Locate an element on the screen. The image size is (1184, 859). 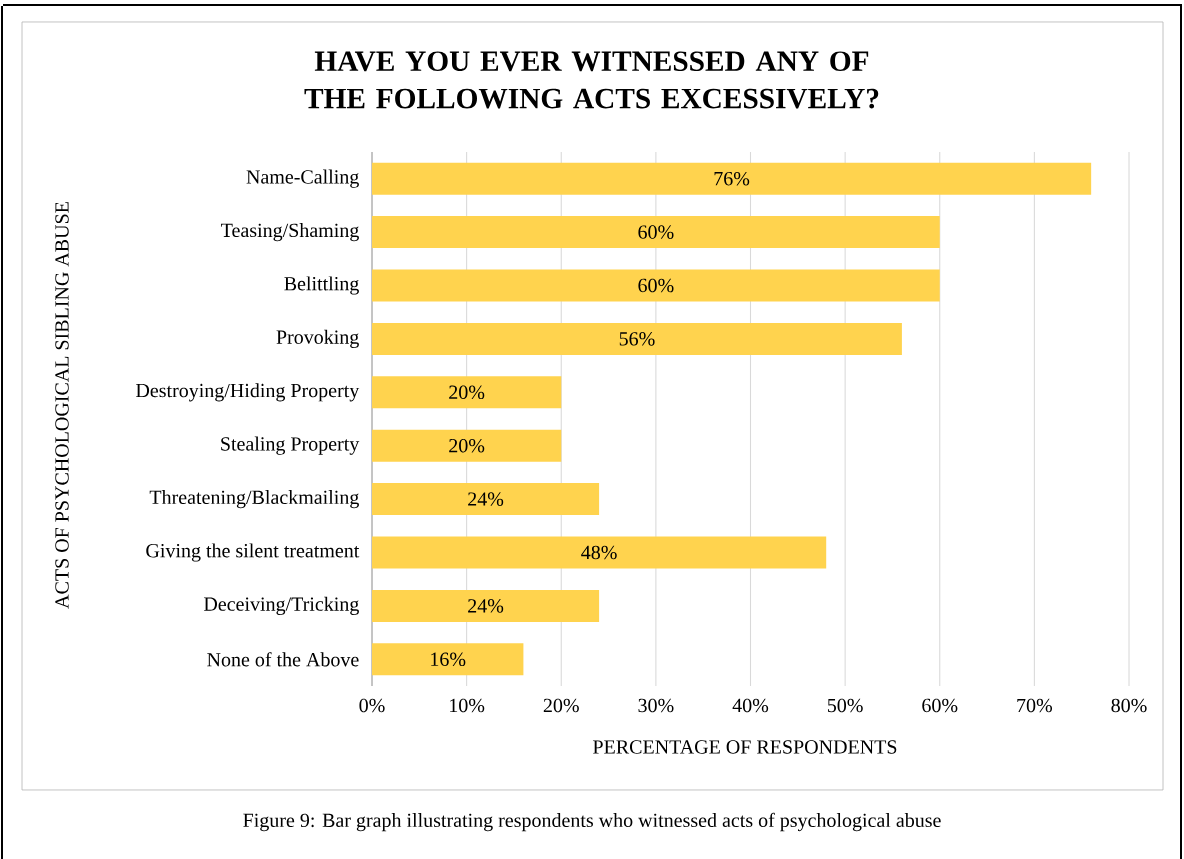
x-tick-label: 10% is located at coordinates (467, 705).